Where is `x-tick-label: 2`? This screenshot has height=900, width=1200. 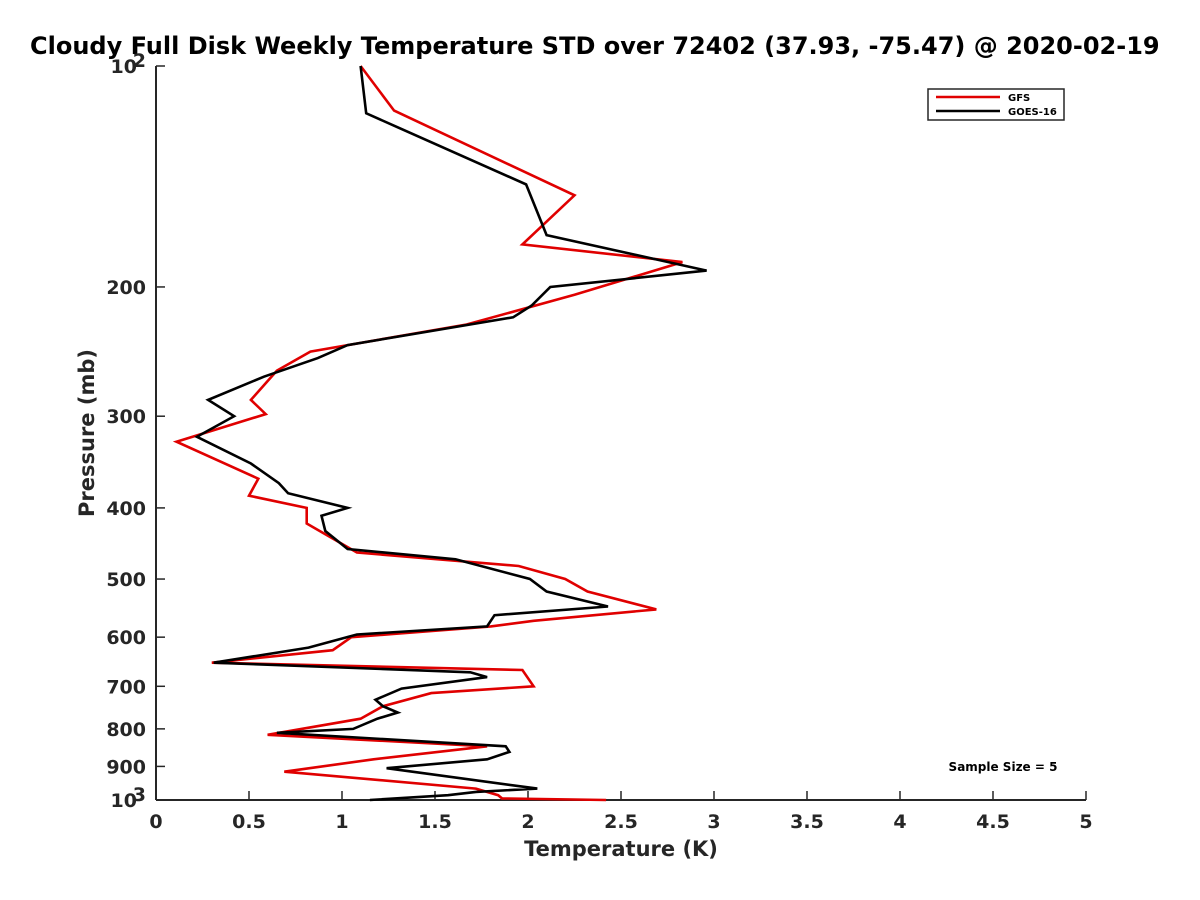 x-tick-label: 2 is located at coordinates (527, 822).